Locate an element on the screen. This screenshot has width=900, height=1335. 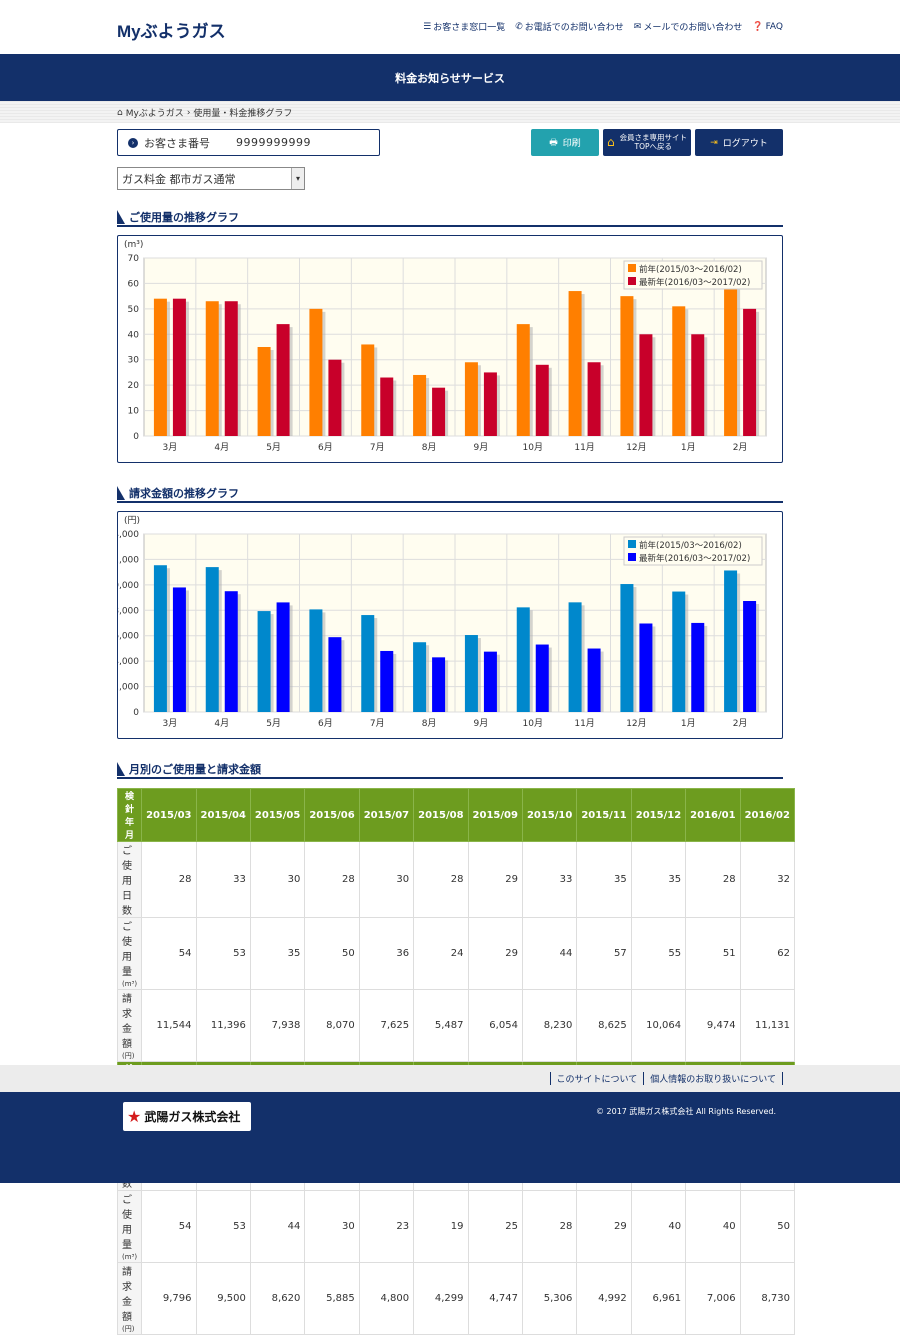
table-cell: 25 is located at coordinates (495, 1226).